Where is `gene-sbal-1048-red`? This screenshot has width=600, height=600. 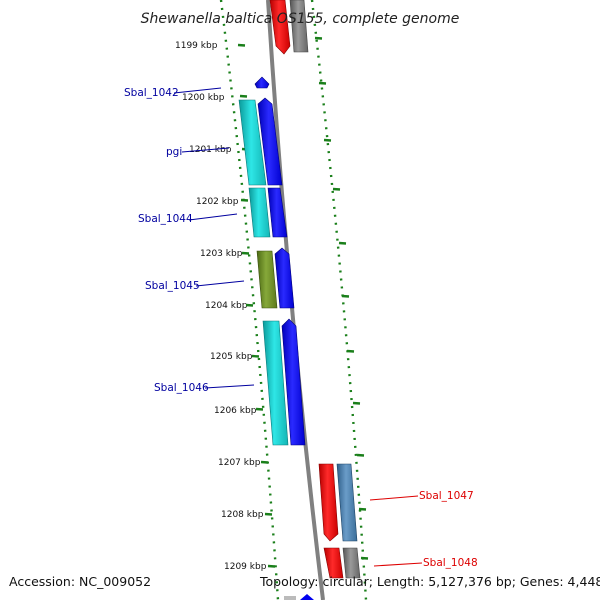 gene-sbal-1048-red is located at coordinates (333, 563).